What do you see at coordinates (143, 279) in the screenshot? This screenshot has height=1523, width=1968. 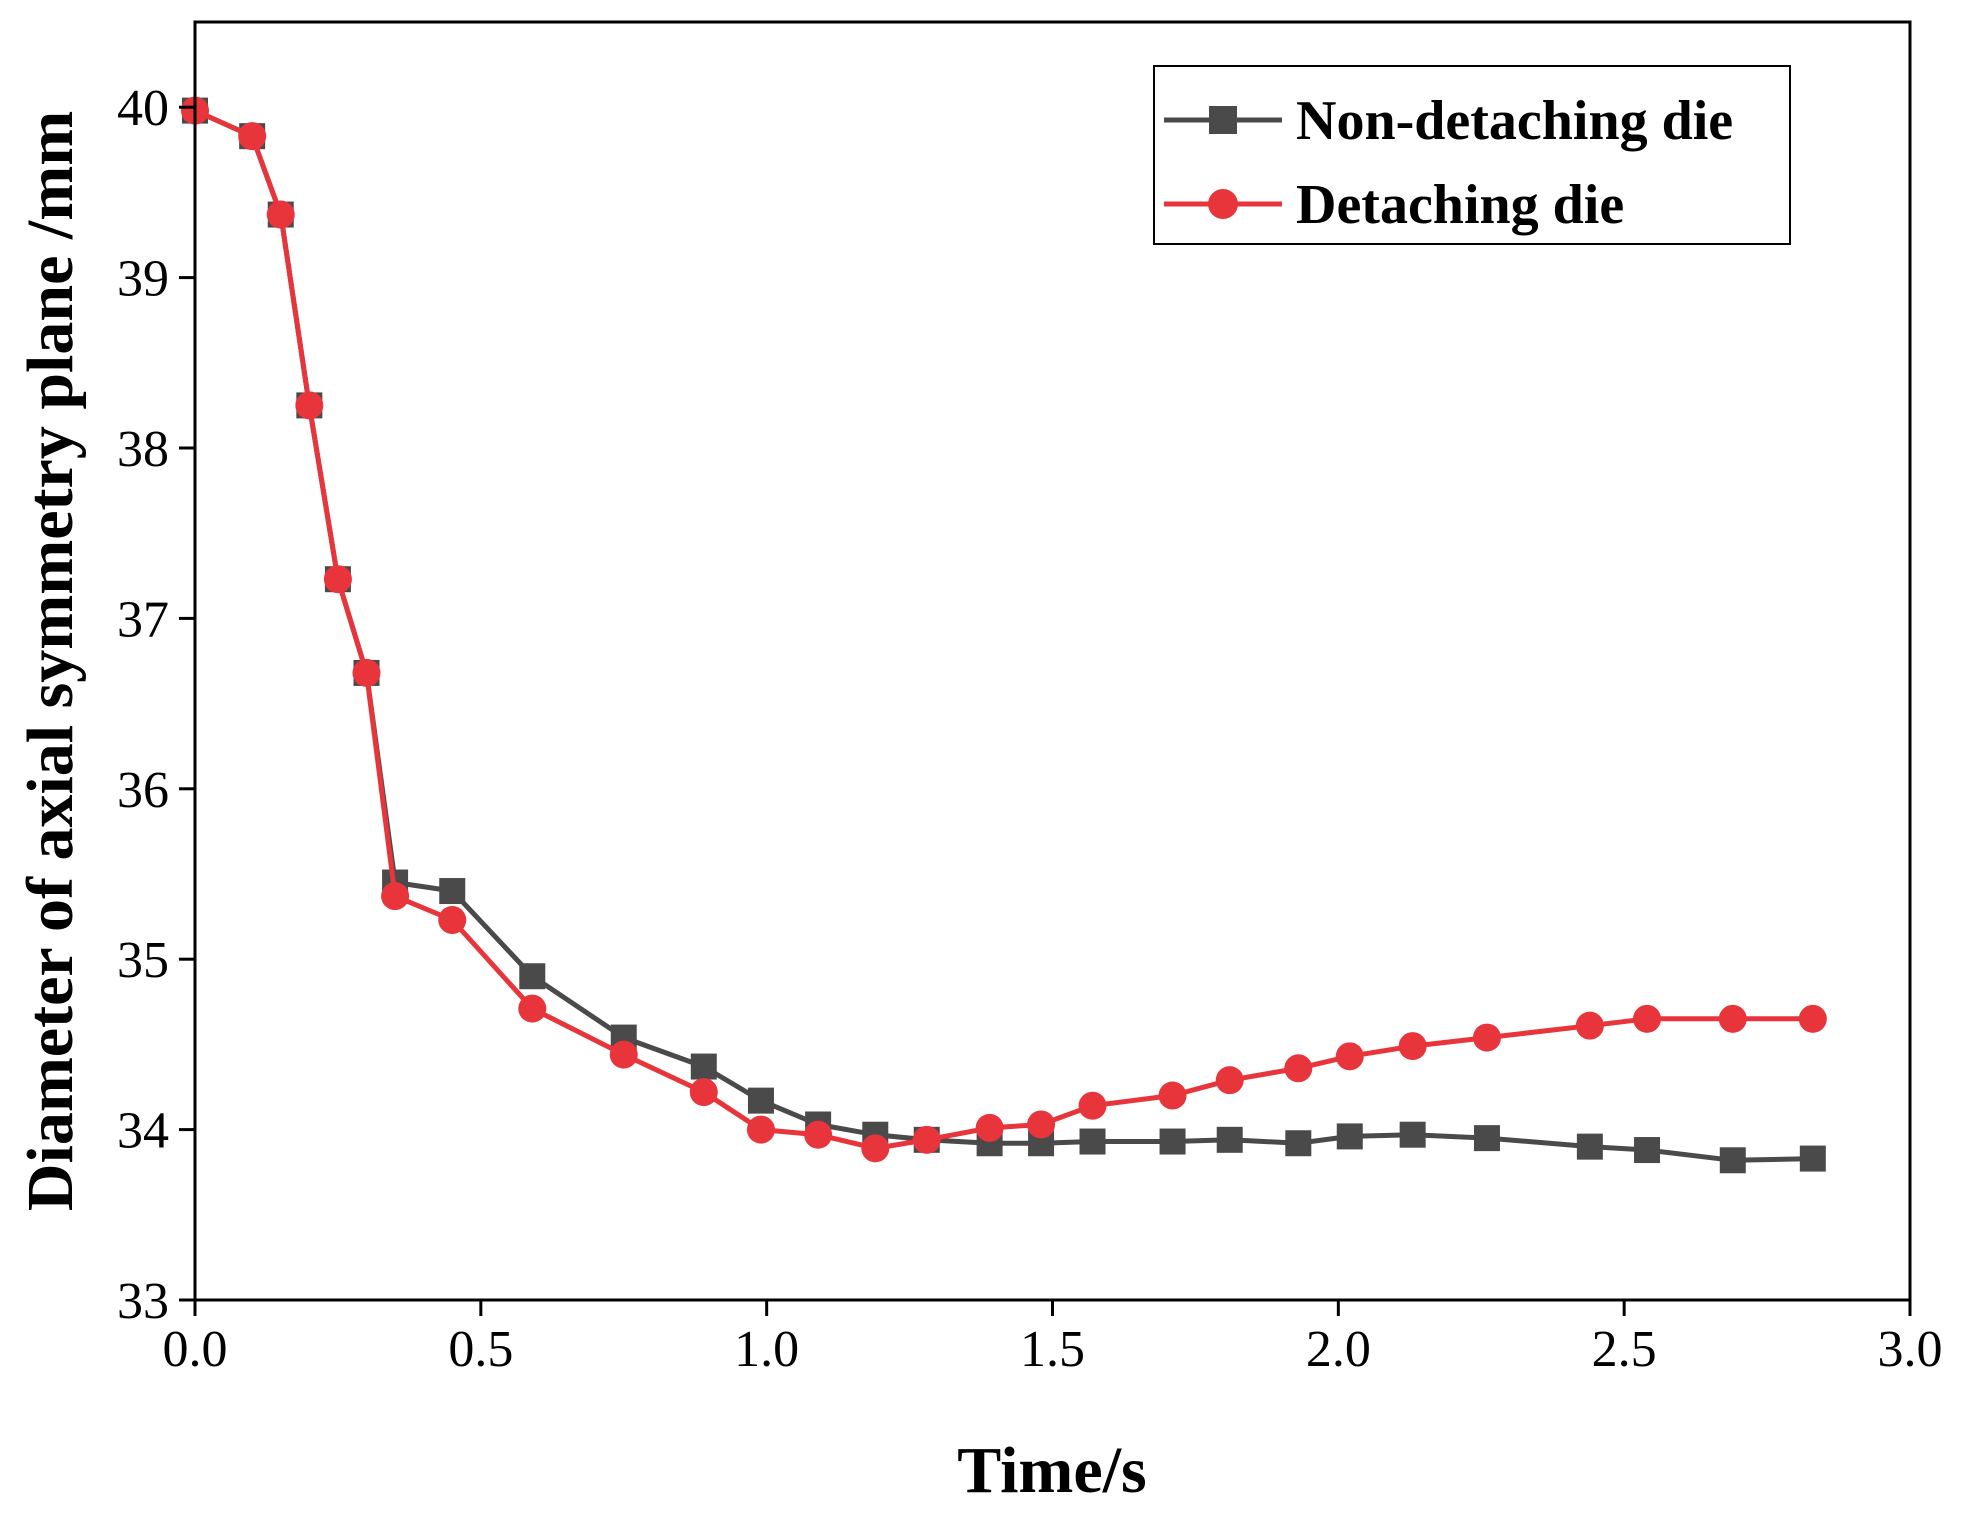 I see `y-tick-label: 39` at bounding box center [143, 279].